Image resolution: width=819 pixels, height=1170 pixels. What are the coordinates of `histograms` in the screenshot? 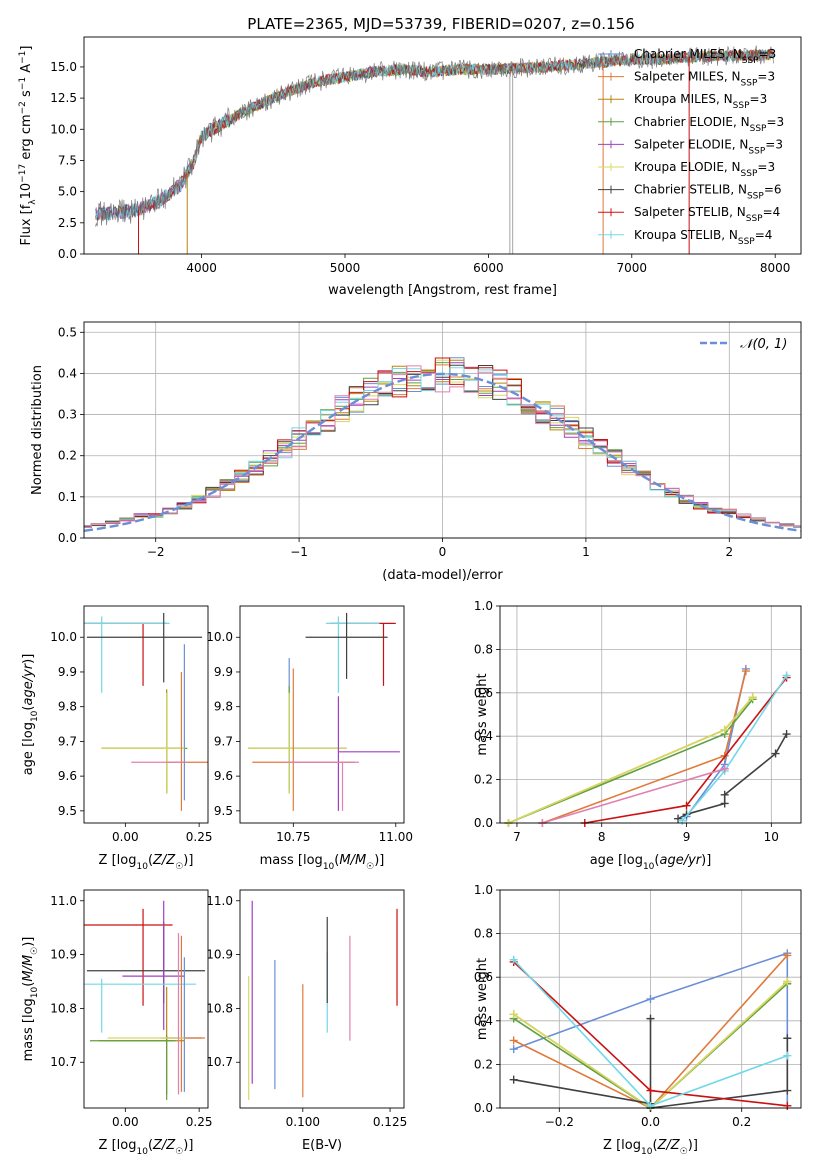 It's located at (442, 444).